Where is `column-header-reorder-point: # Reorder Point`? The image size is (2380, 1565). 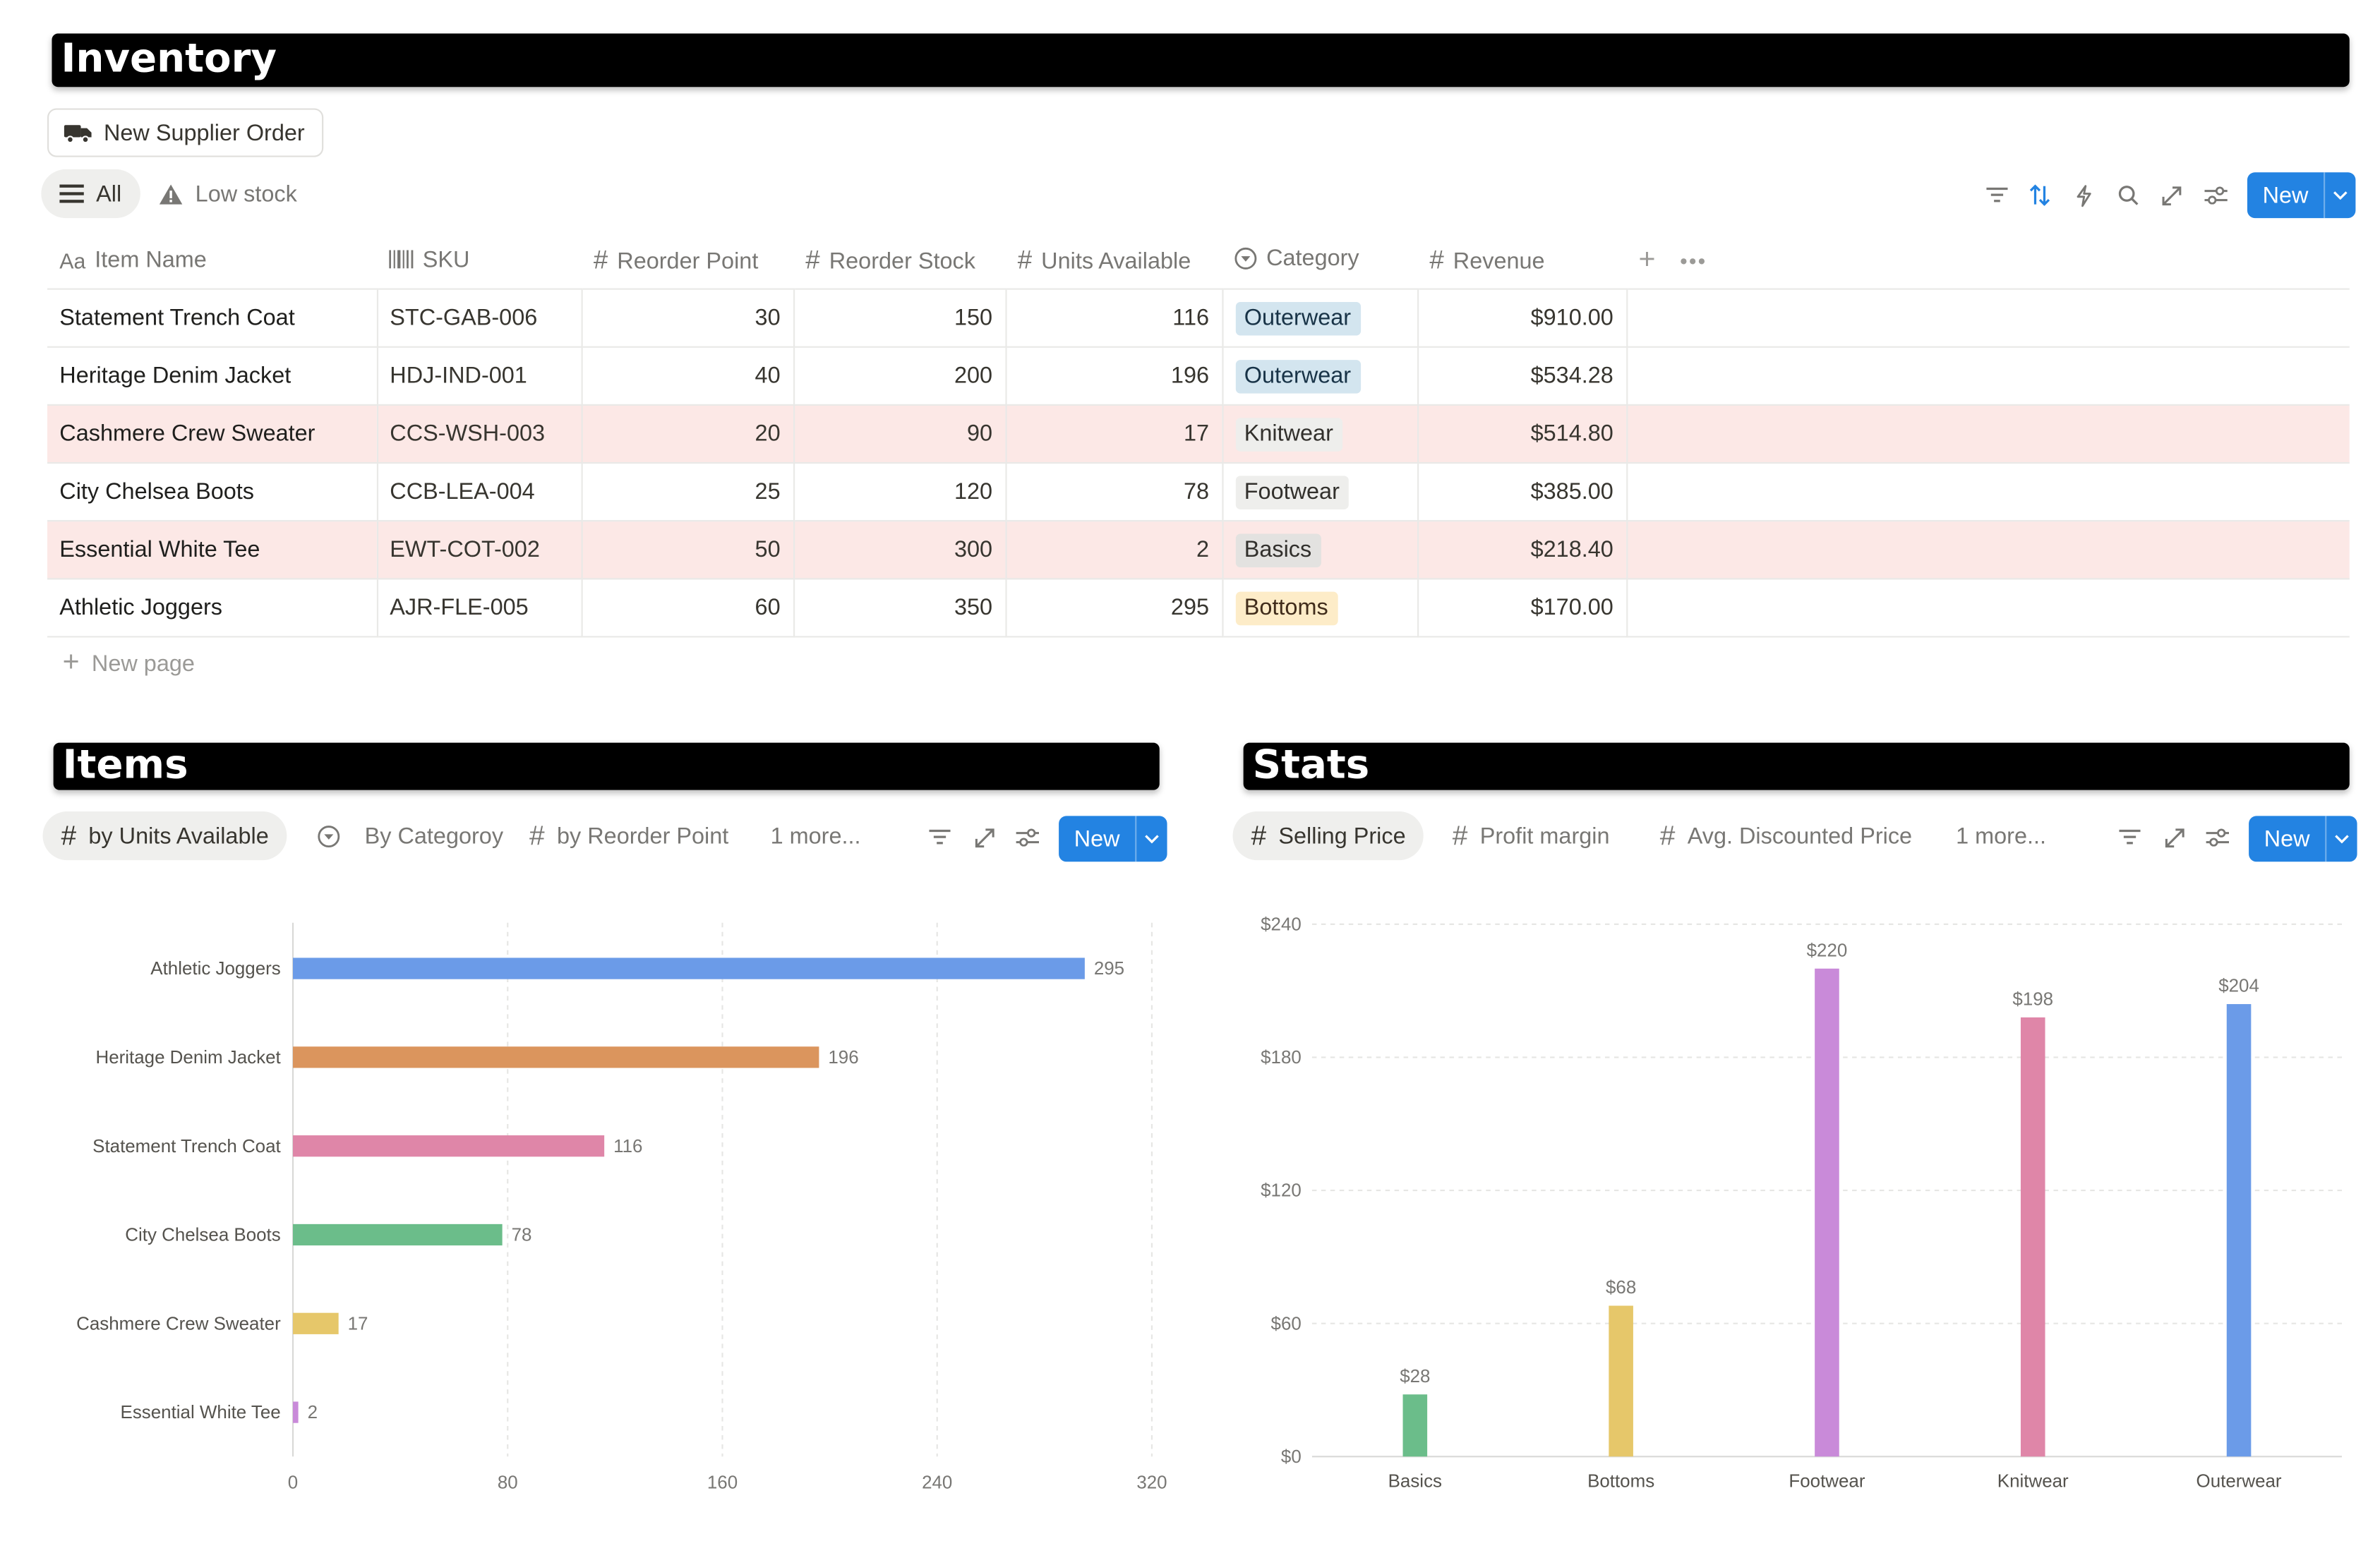 column-header-reorder-point: # Reorder Point is located at coordinates (687, 261).